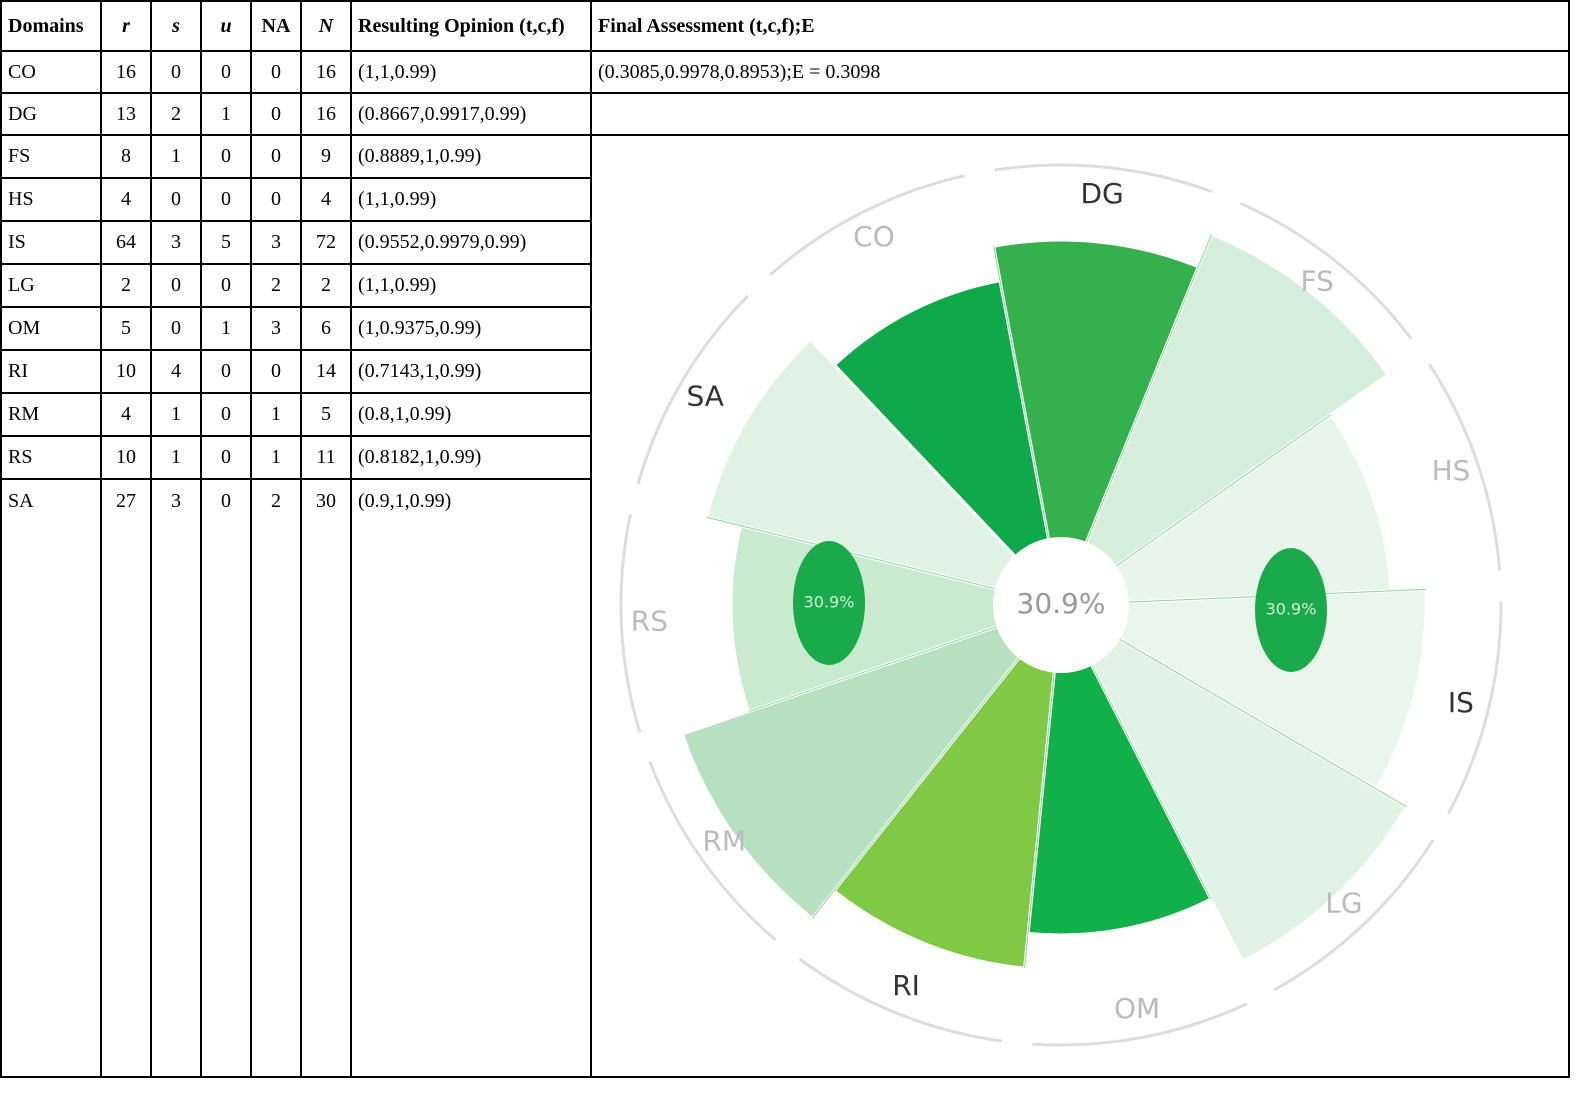 This screenshot has width=1588, height=1095. I want to click on wheel-label: DG, so click(1101, 193).